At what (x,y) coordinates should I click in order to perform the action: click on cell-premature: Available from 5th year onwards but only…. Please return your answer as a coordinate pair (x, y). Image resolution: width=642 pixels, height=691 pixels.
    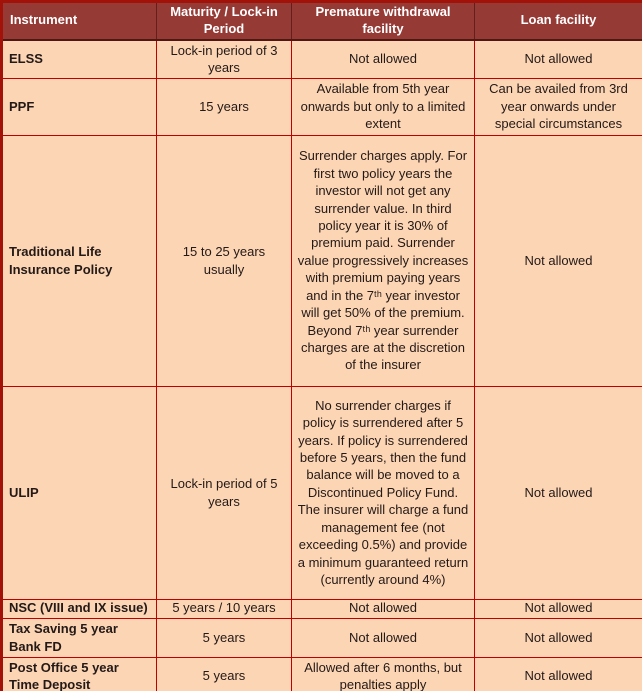
    Looking at the image, I should click on (383, 106).